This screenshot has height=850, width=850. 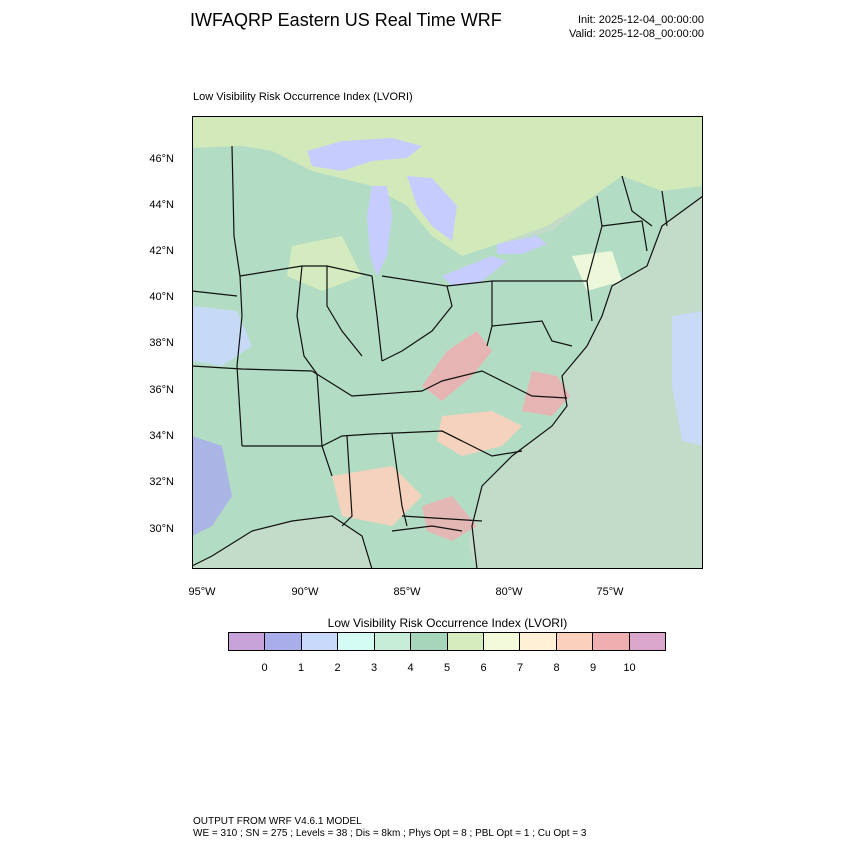 What do you see at coordinates (161, 343) in the screenshot?
I see `lat-label-38: 38°N` at bounding box center [161, 343].